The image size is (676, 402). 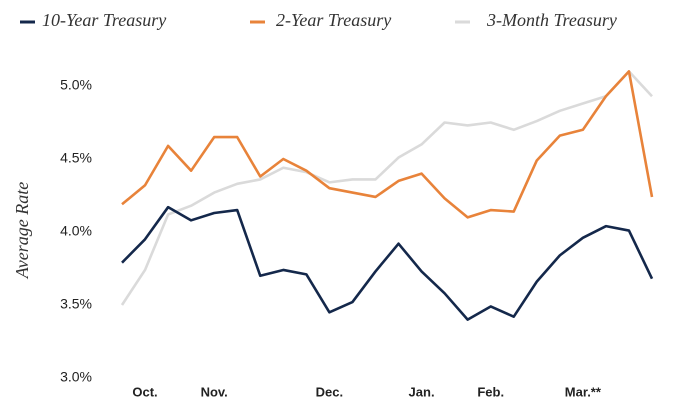 I want to click on legend-label: 3-Month Treasury, so click(x=551, y=20).